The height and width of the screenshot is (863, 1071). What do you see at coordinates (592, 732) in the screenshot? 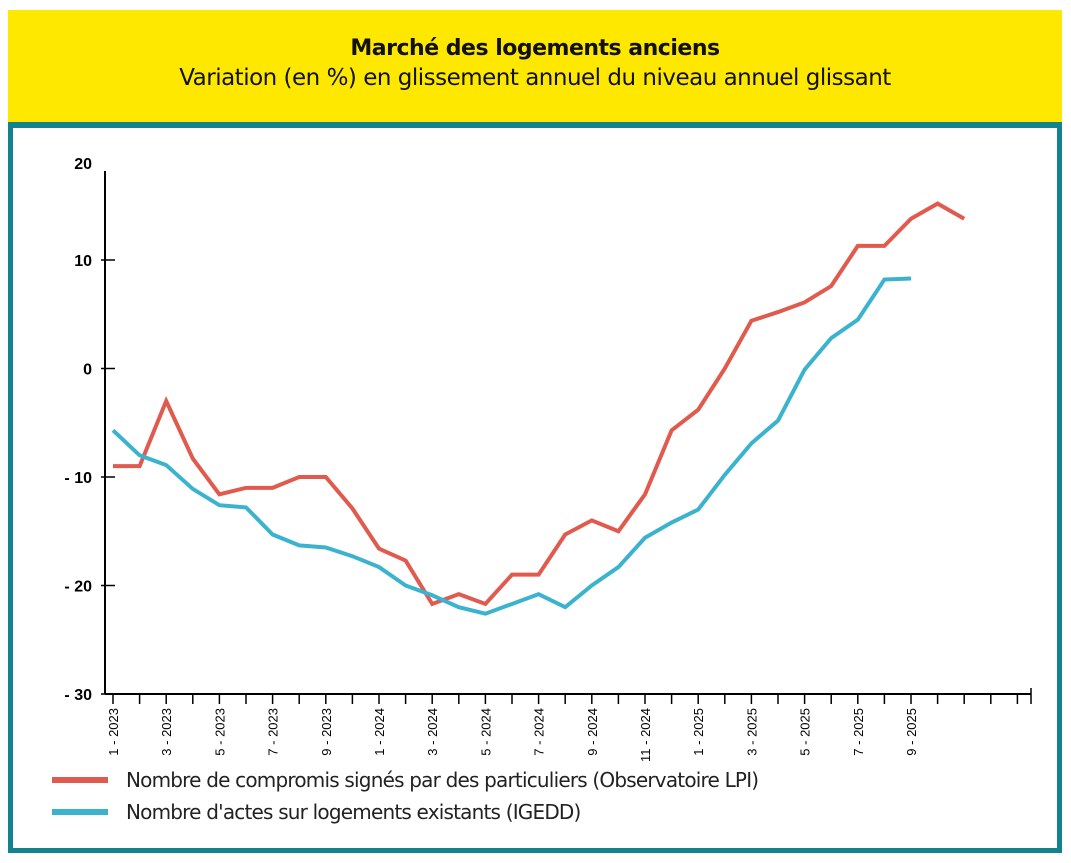
I see `x-tick-label: 9 - 2024` at bounding box center [592, 732].